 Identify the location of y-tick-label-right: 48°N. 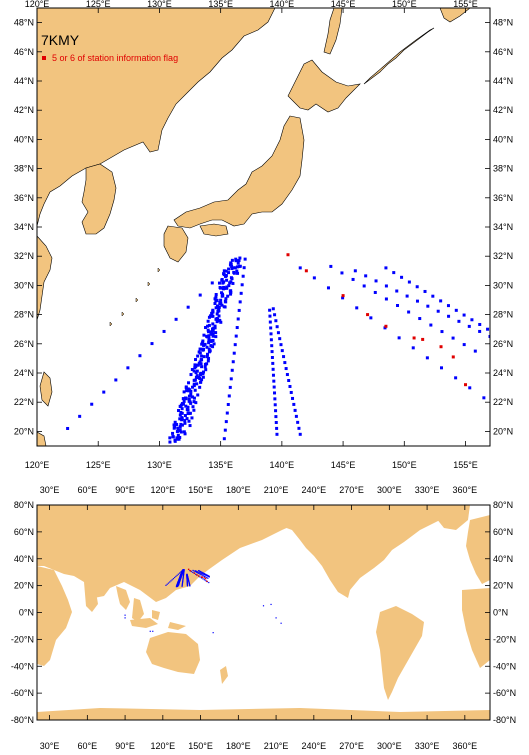
(503, 23).